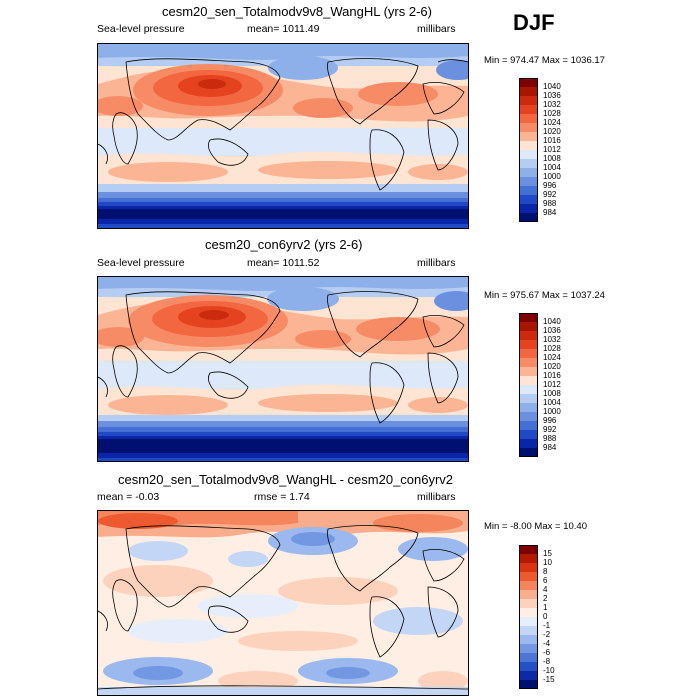 The height and width of the screenshot is (700, 700). I want to click on colorbar-tick: 1, so click(545, 607).